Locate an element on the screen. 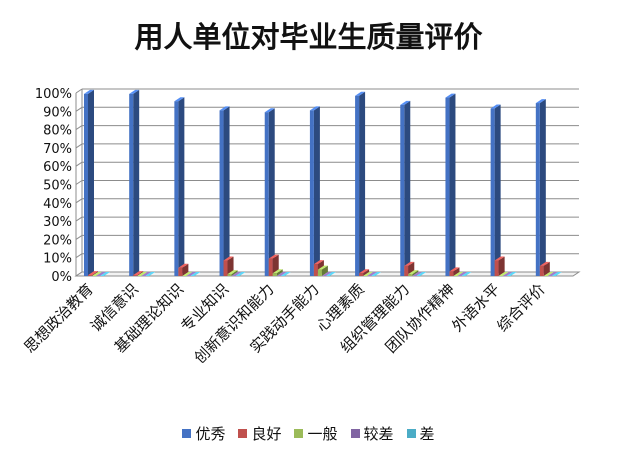  y-tick-label: 100% is located at coordinates (53, 94).